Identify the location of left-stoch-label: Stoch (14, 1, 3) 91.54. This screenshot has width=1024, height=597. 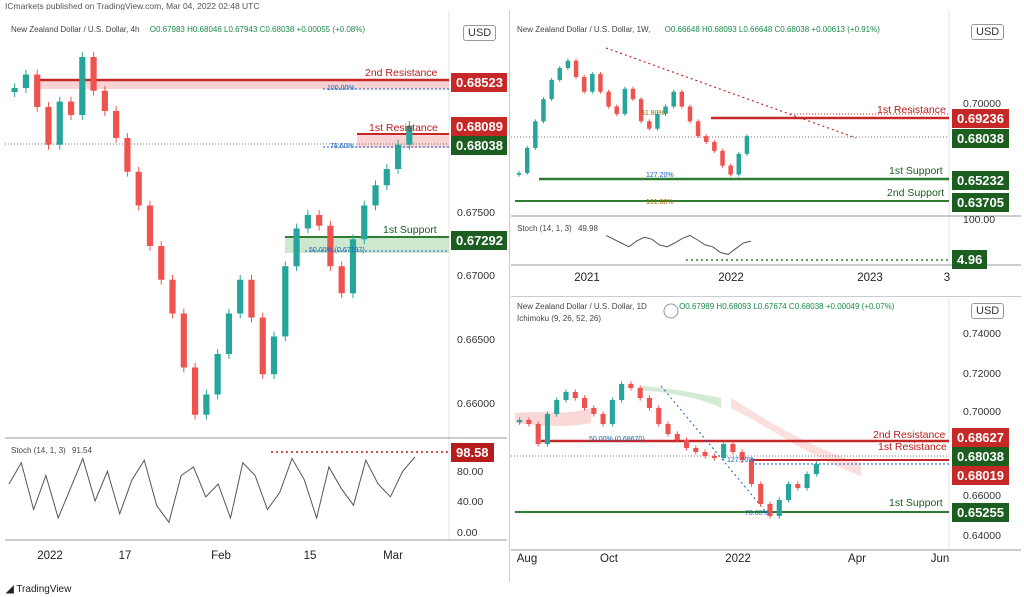
(51, 450).